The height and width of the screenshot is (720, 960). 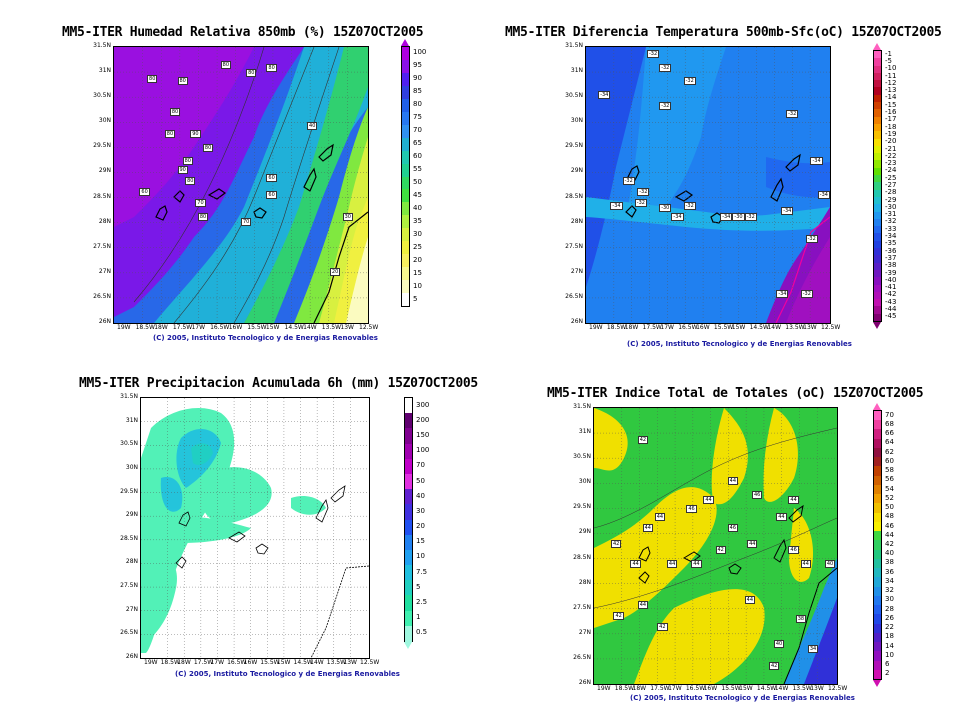 I want to click on tempdiff-field, so click(x=708, y=185).